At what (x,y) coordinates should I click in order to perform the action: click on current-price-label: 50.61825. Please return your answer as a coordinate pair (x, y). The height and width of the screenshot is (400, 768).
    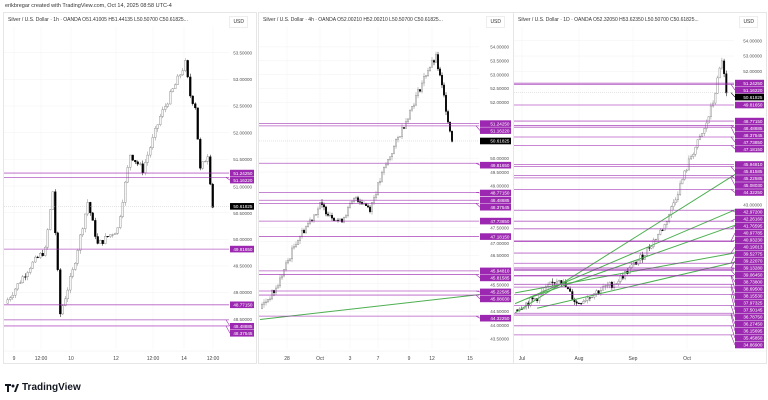
    Looking at the image, I should click on (753, 97).